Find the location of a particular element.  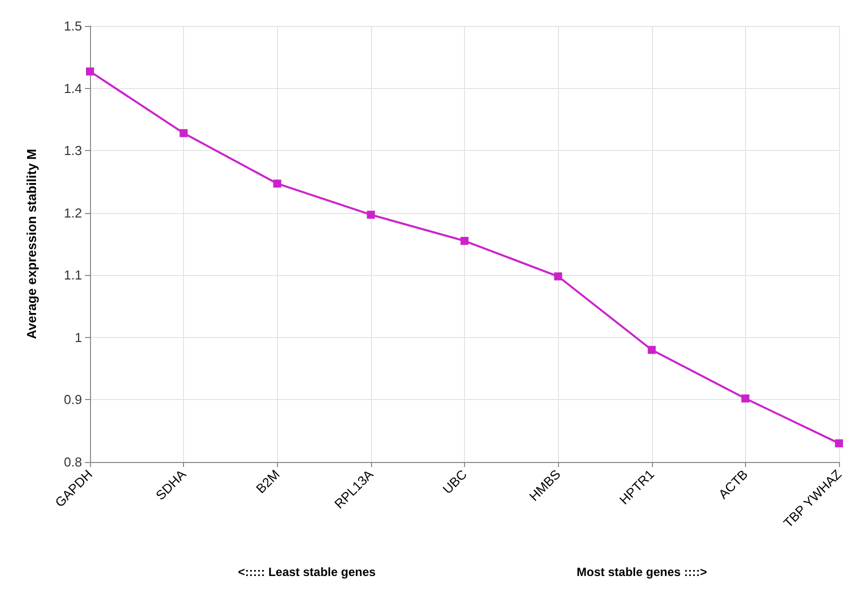

y-tick-label: 1 is located at coordinates (78, 337).